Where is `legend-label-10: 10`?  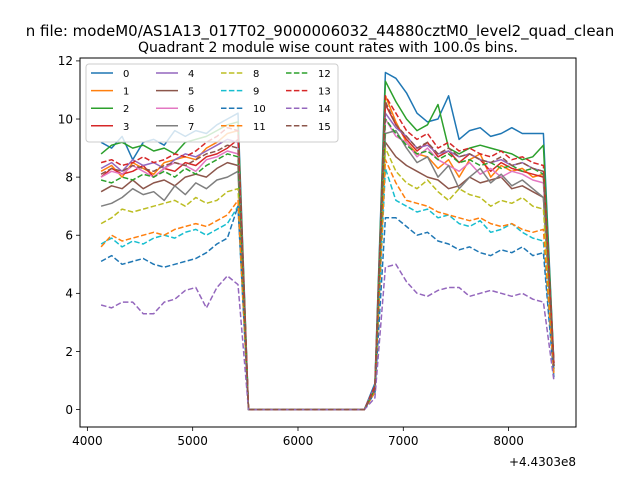
legend-label-10: 10 is located at coordinates (259, 109).